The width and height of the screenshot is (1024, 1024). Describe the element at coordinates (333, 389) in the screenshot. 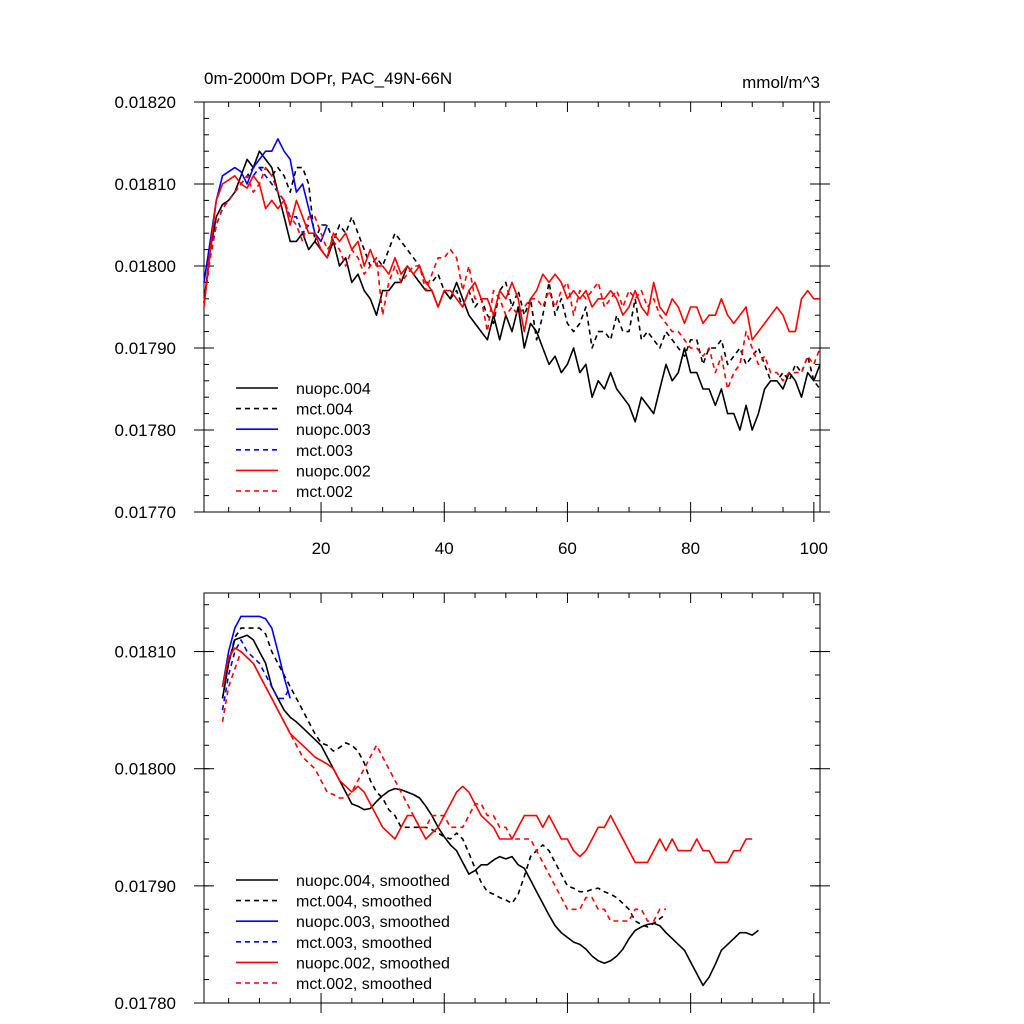

I see `legend-label: nuopc.004` at that location.